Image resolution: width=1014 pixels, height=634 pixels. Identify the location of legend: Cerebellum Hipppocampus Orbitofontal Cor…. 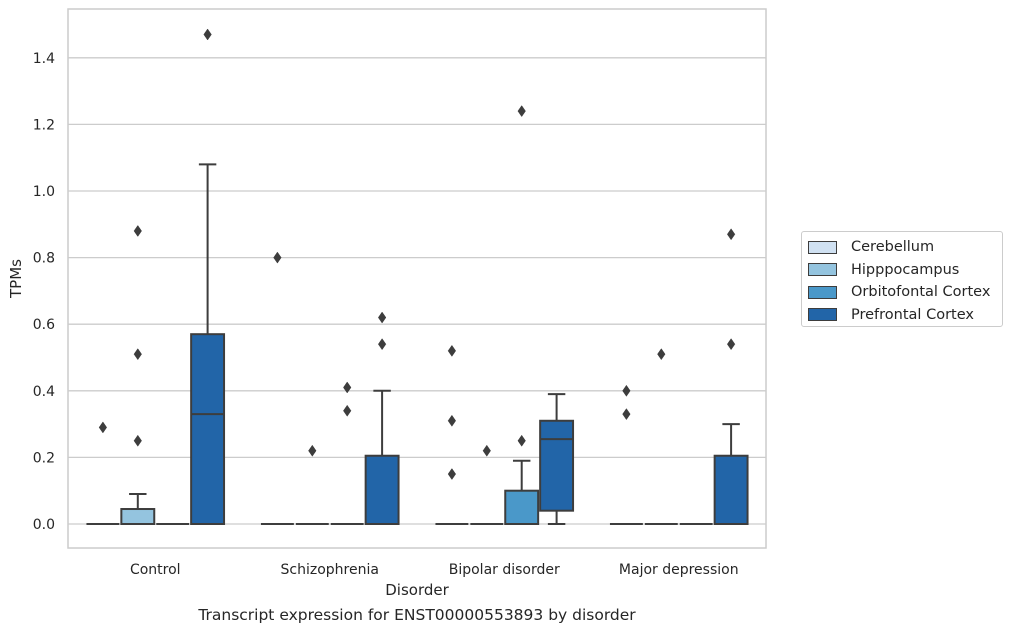
(902, 279).